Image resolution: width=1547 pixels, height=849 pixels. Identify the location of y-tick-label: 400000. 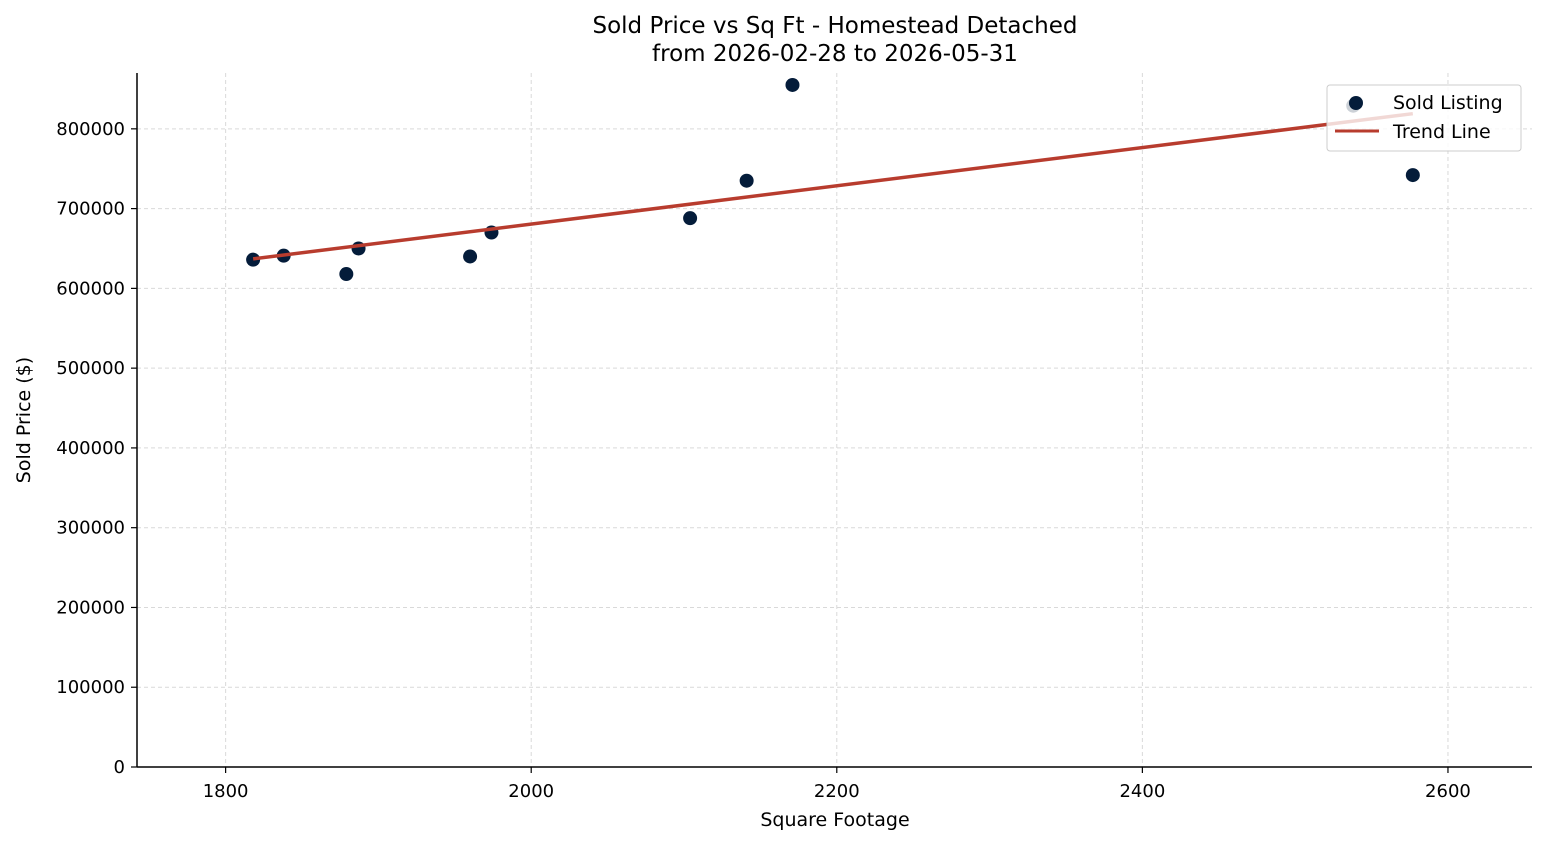
(90, 448).